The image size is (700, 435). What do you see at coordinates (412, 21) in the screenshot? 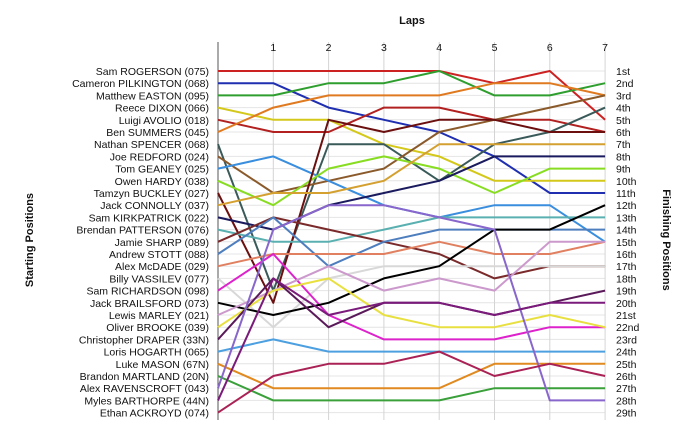
I see `x-axis-title: Laps` at bounding box center [412, 21].